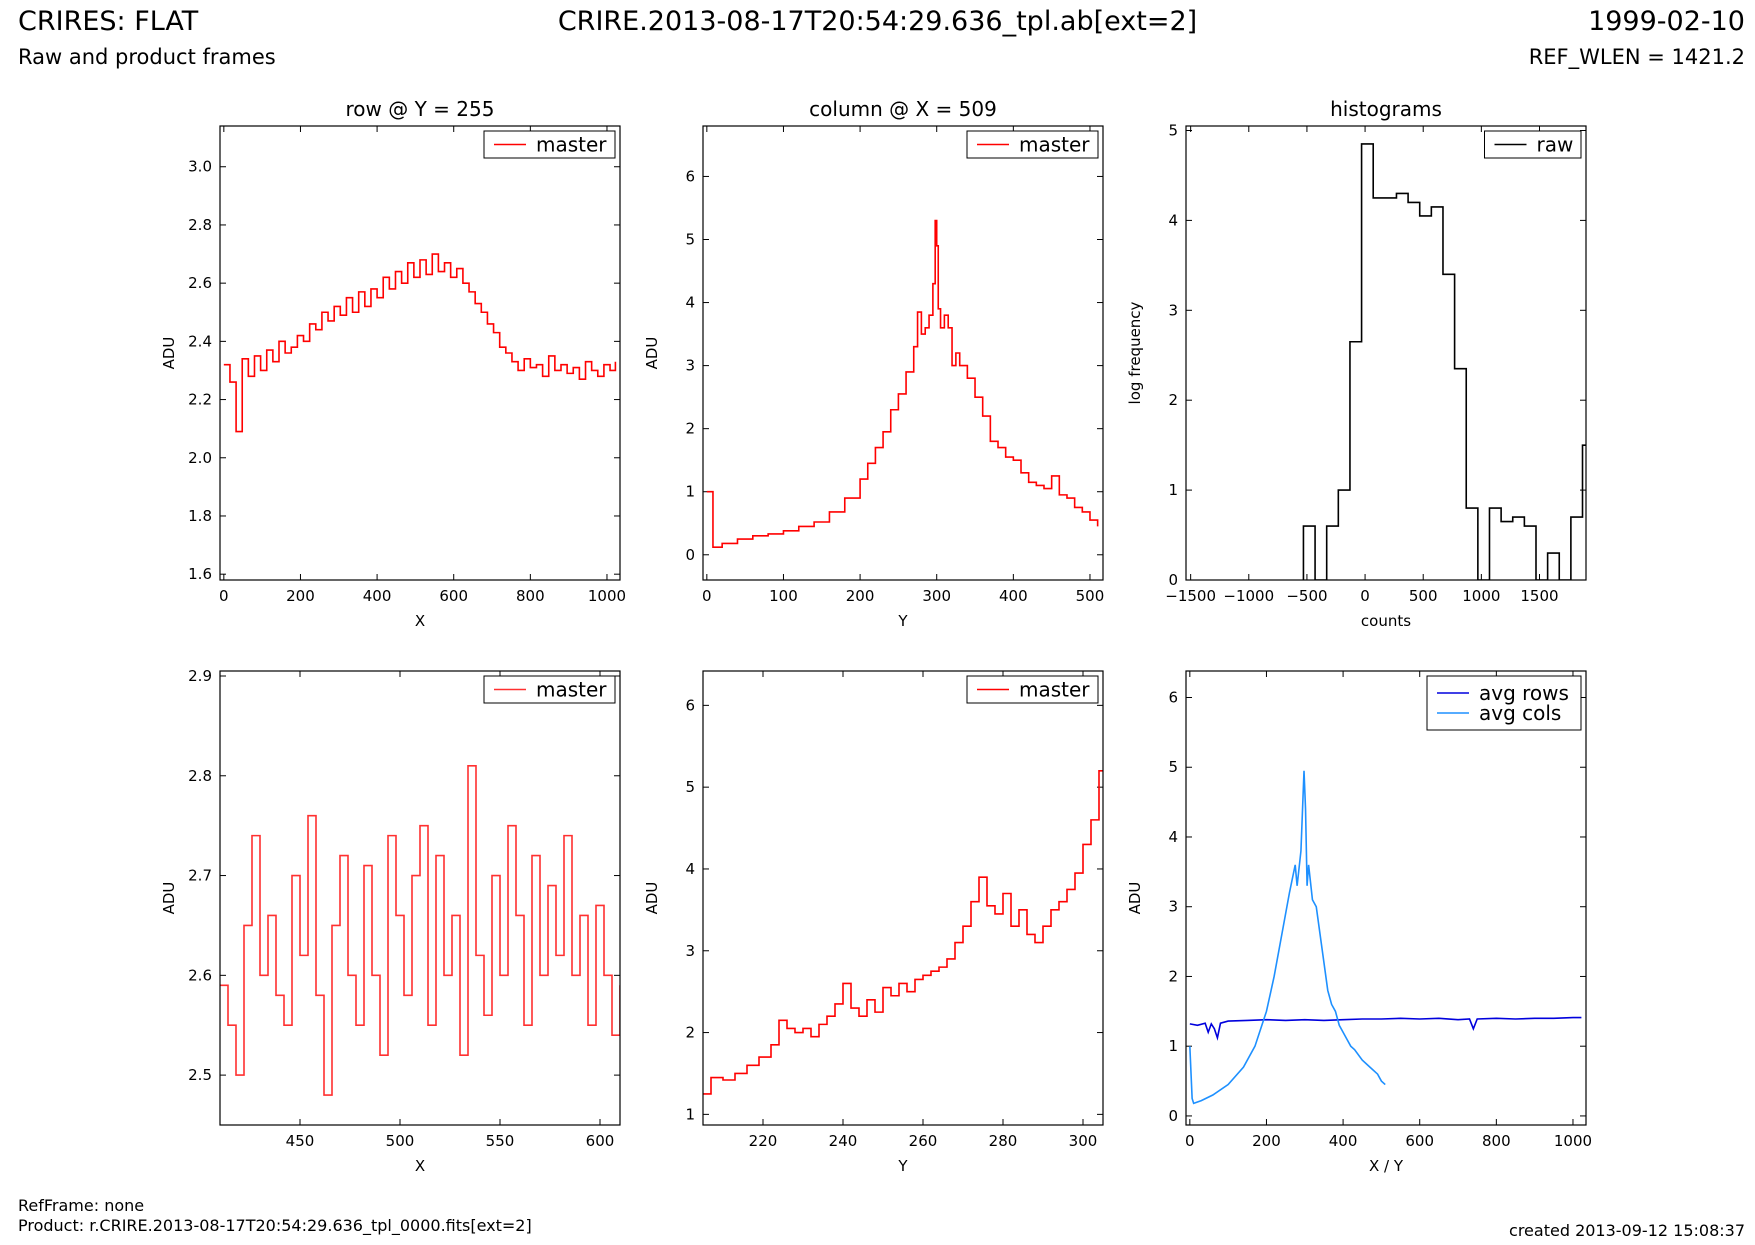 Image resolution: width=1755 pixels, height=1245 pixels. What do you see at coordinates (300, 1141) in the screenshot?
I see `x-tick-label: 450` at bounding box center [300, 1141].